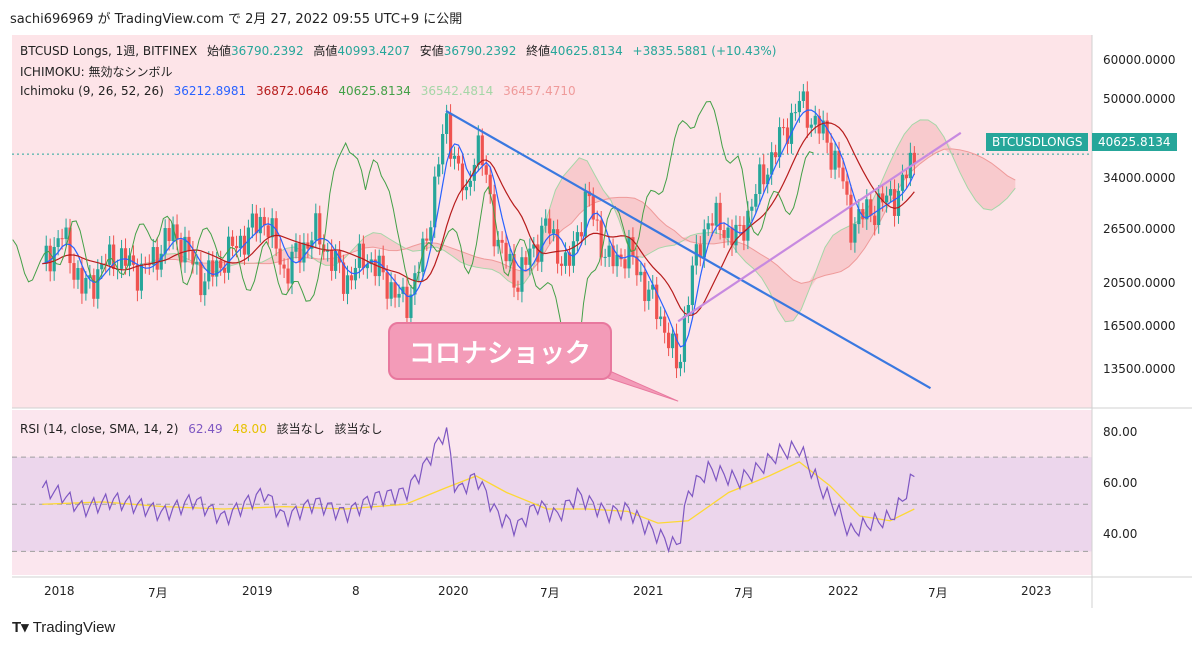 Image resolution: width=1200 pixels, height=649 pixels. I want to click on time-tick: 2020, so click(453, 591).